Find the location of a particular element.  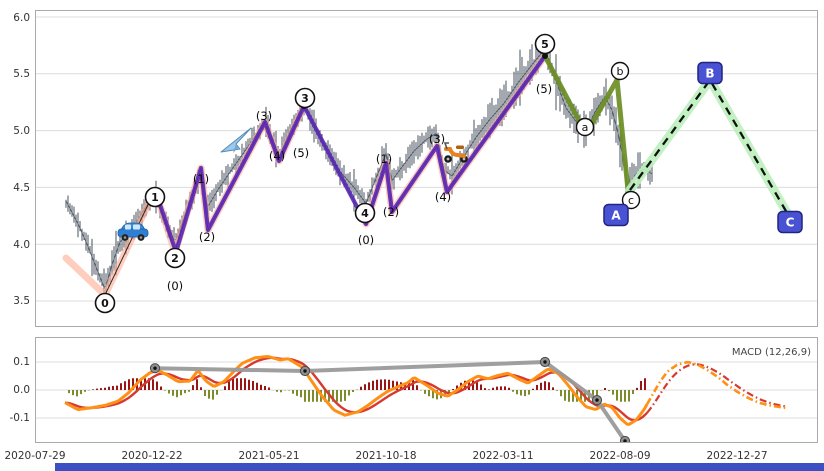

wave-box-B is located at coordinates (710, 73).